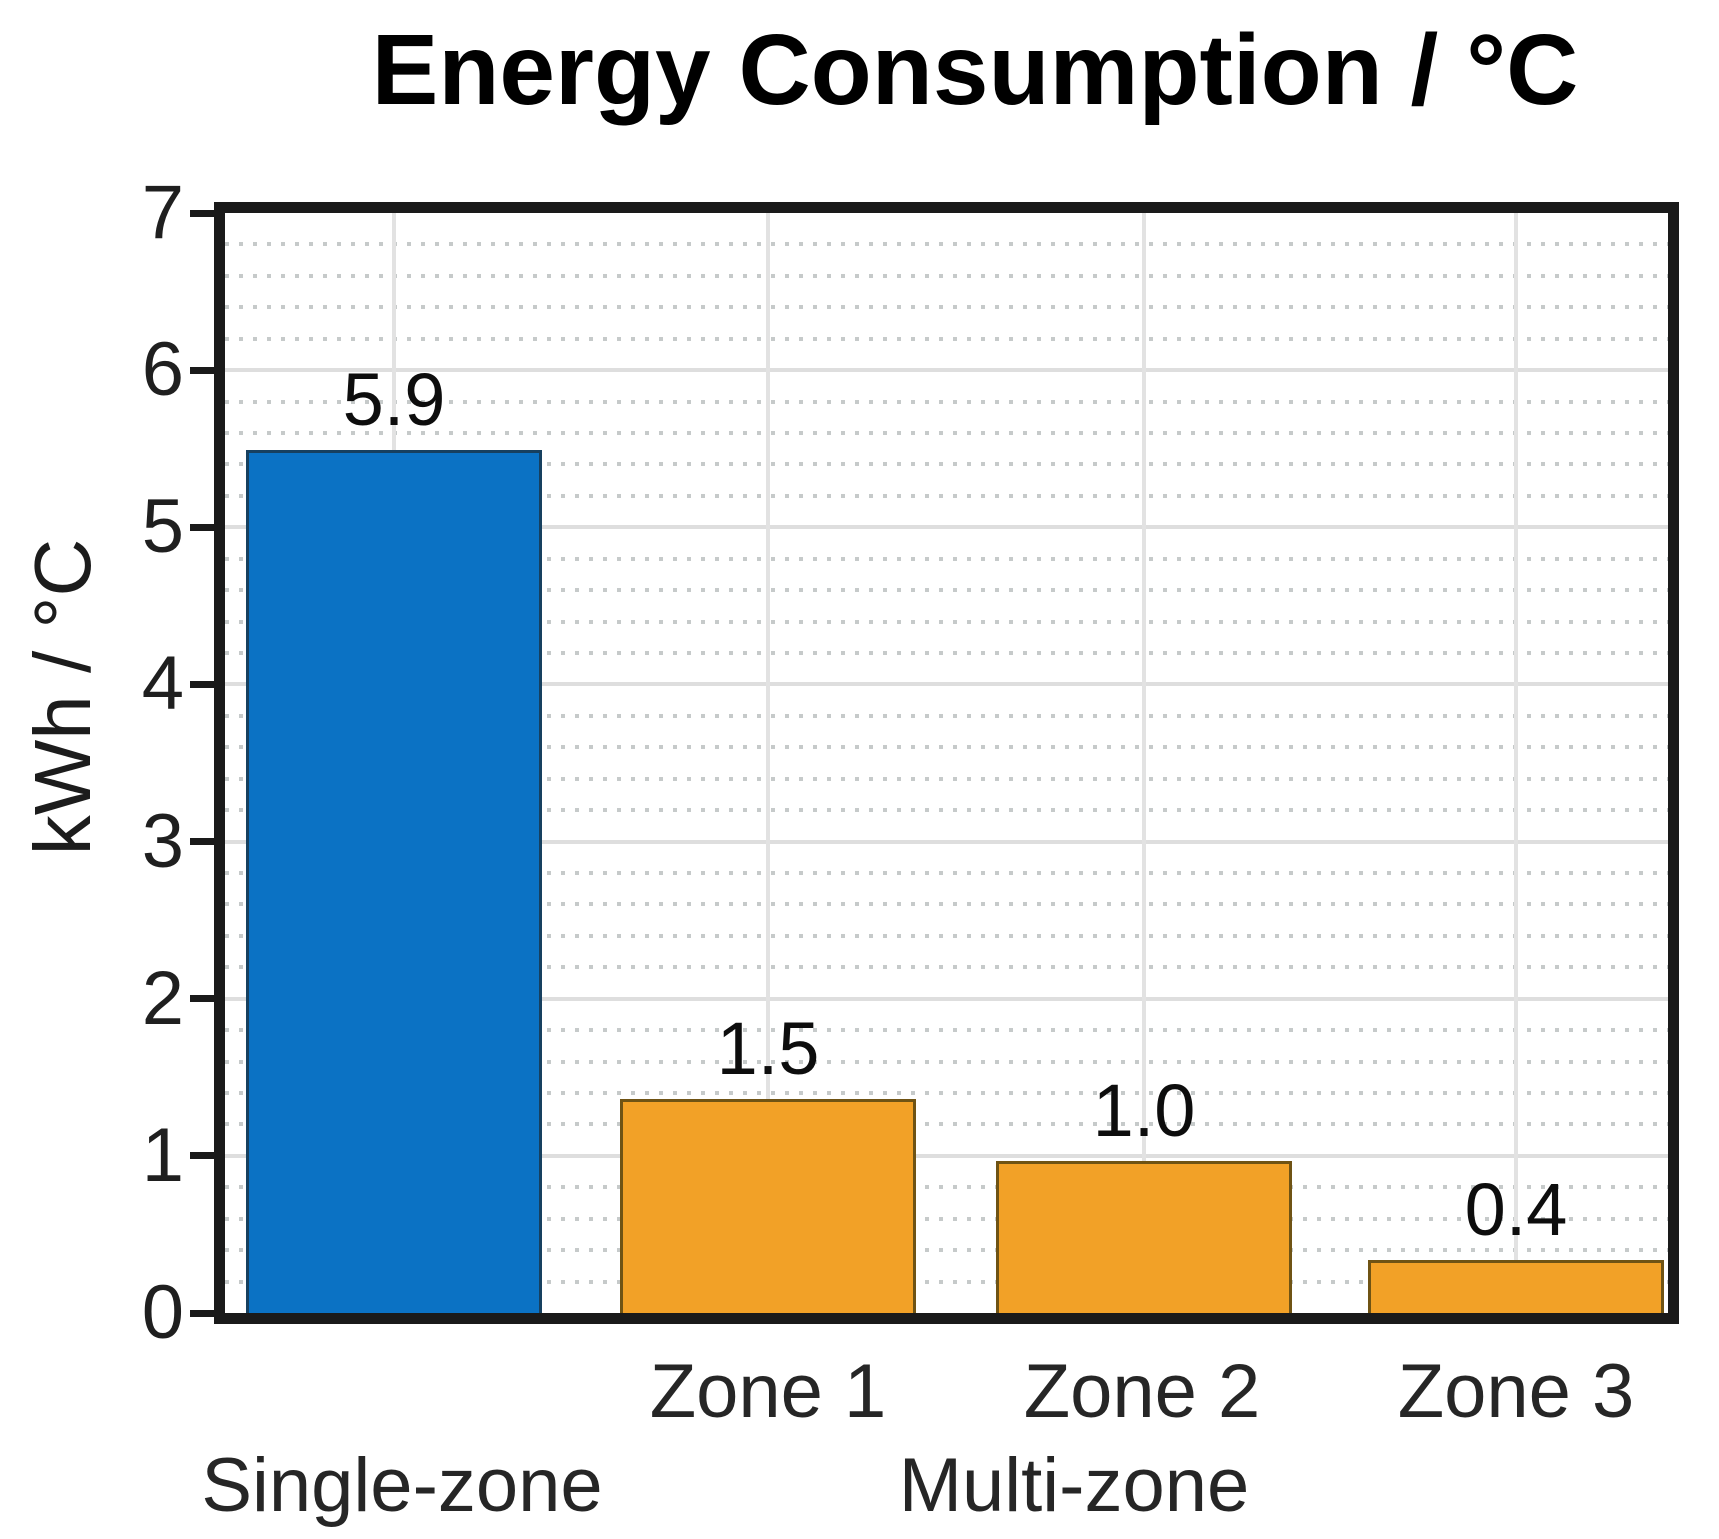 The width and height of the screenshot is (1719, 1539). I want to click on chart-title: Energy Consumption / °C, so click(975, 70).